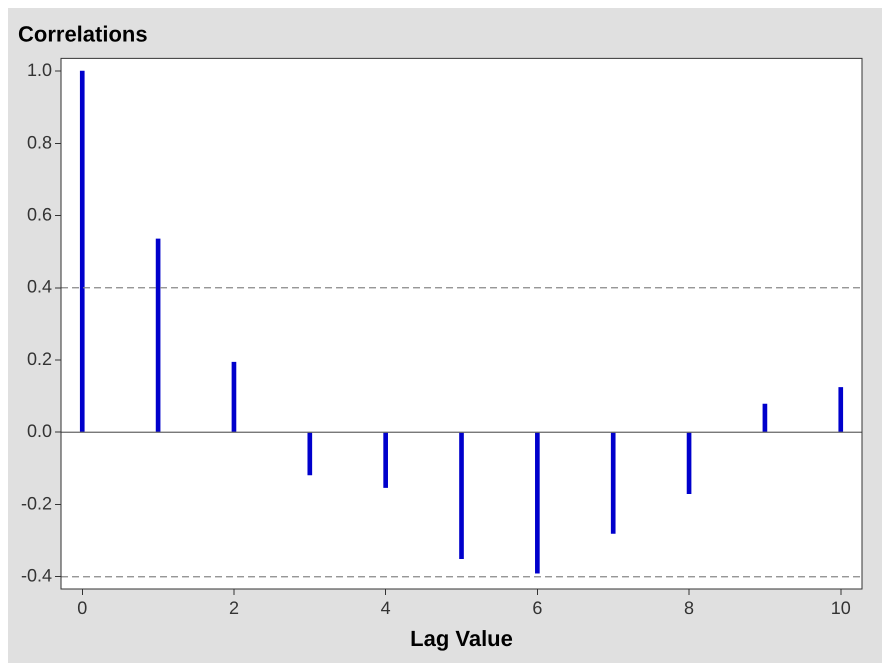 Image resolution: width=890 pixels, height=671 pixels. What do you see at coordinates (83, 33) in the screenshot?
I see `chart-title: Correlations` at bounding box center [83, 33].